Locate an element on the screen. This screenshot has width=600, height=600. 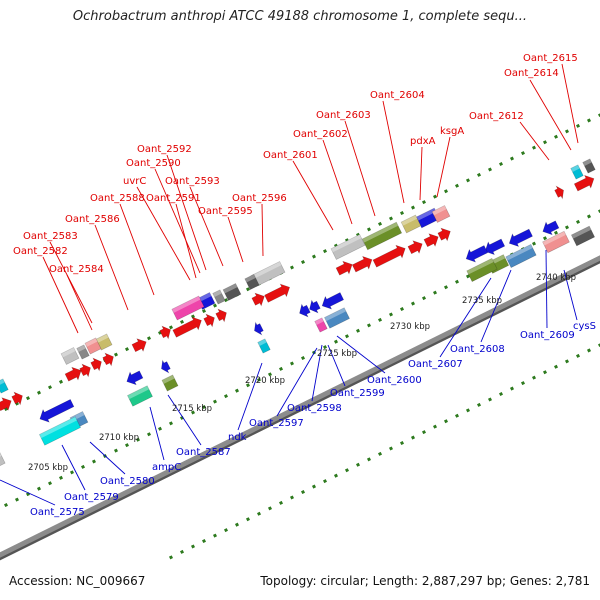
reverse-gene-label: Oant_2597 is located at coordinates (276, 423).